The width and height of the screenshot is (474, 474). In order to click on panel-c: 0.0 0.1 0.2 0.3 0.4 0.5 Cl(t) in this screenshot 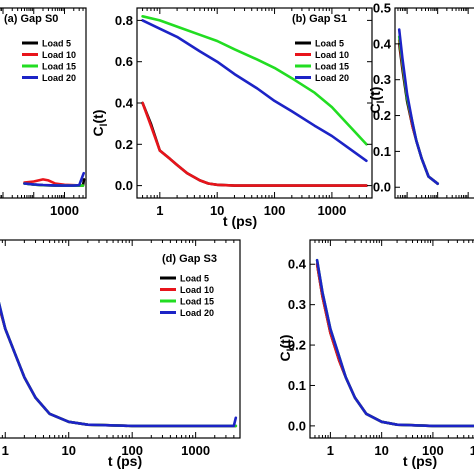, I will do `click(420, 100)`.